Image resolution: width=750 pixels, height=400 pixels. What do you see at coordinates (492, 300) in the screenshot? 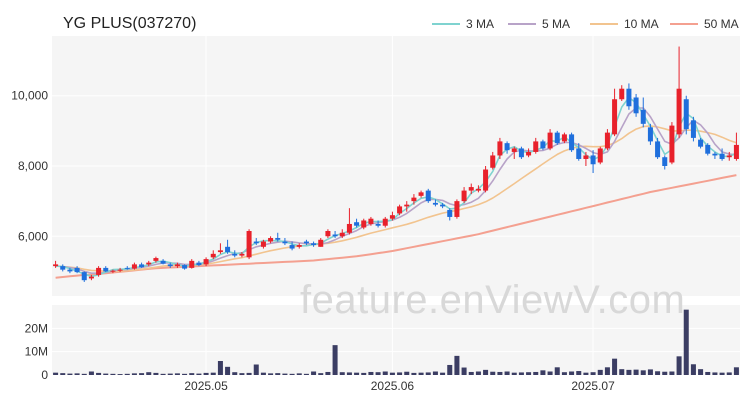
I see `watermark: feature.enViewV.com` at bounding box center [492, 300].